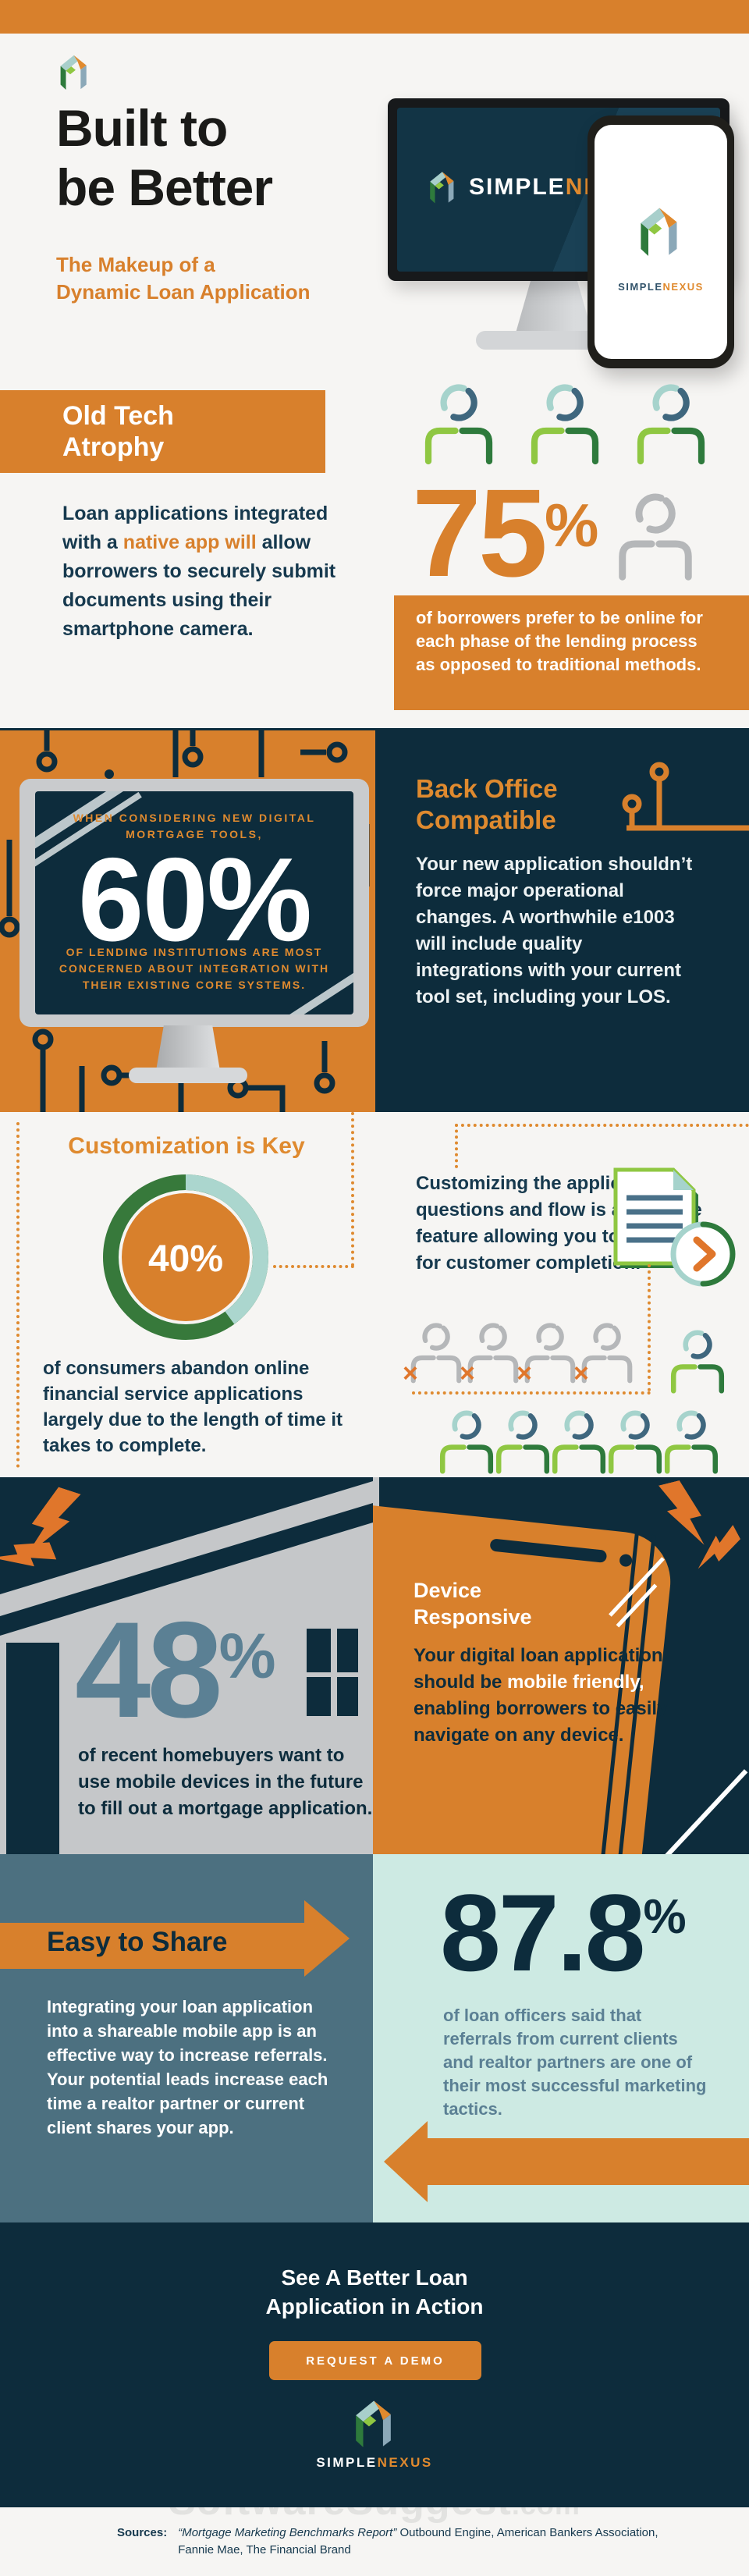 This screenshot has width=749, height=2576. I want to click on device-responsive-heading: Device Responsive, so click(473, 1604).